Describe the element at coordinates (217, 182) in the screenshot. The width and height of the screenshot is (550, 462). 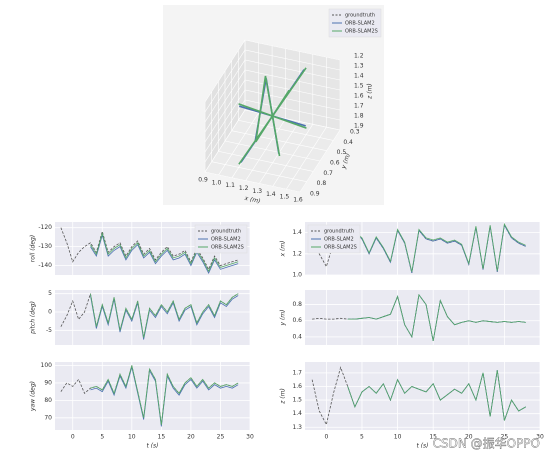
I see `x-tick-label: 1.0` at that location.